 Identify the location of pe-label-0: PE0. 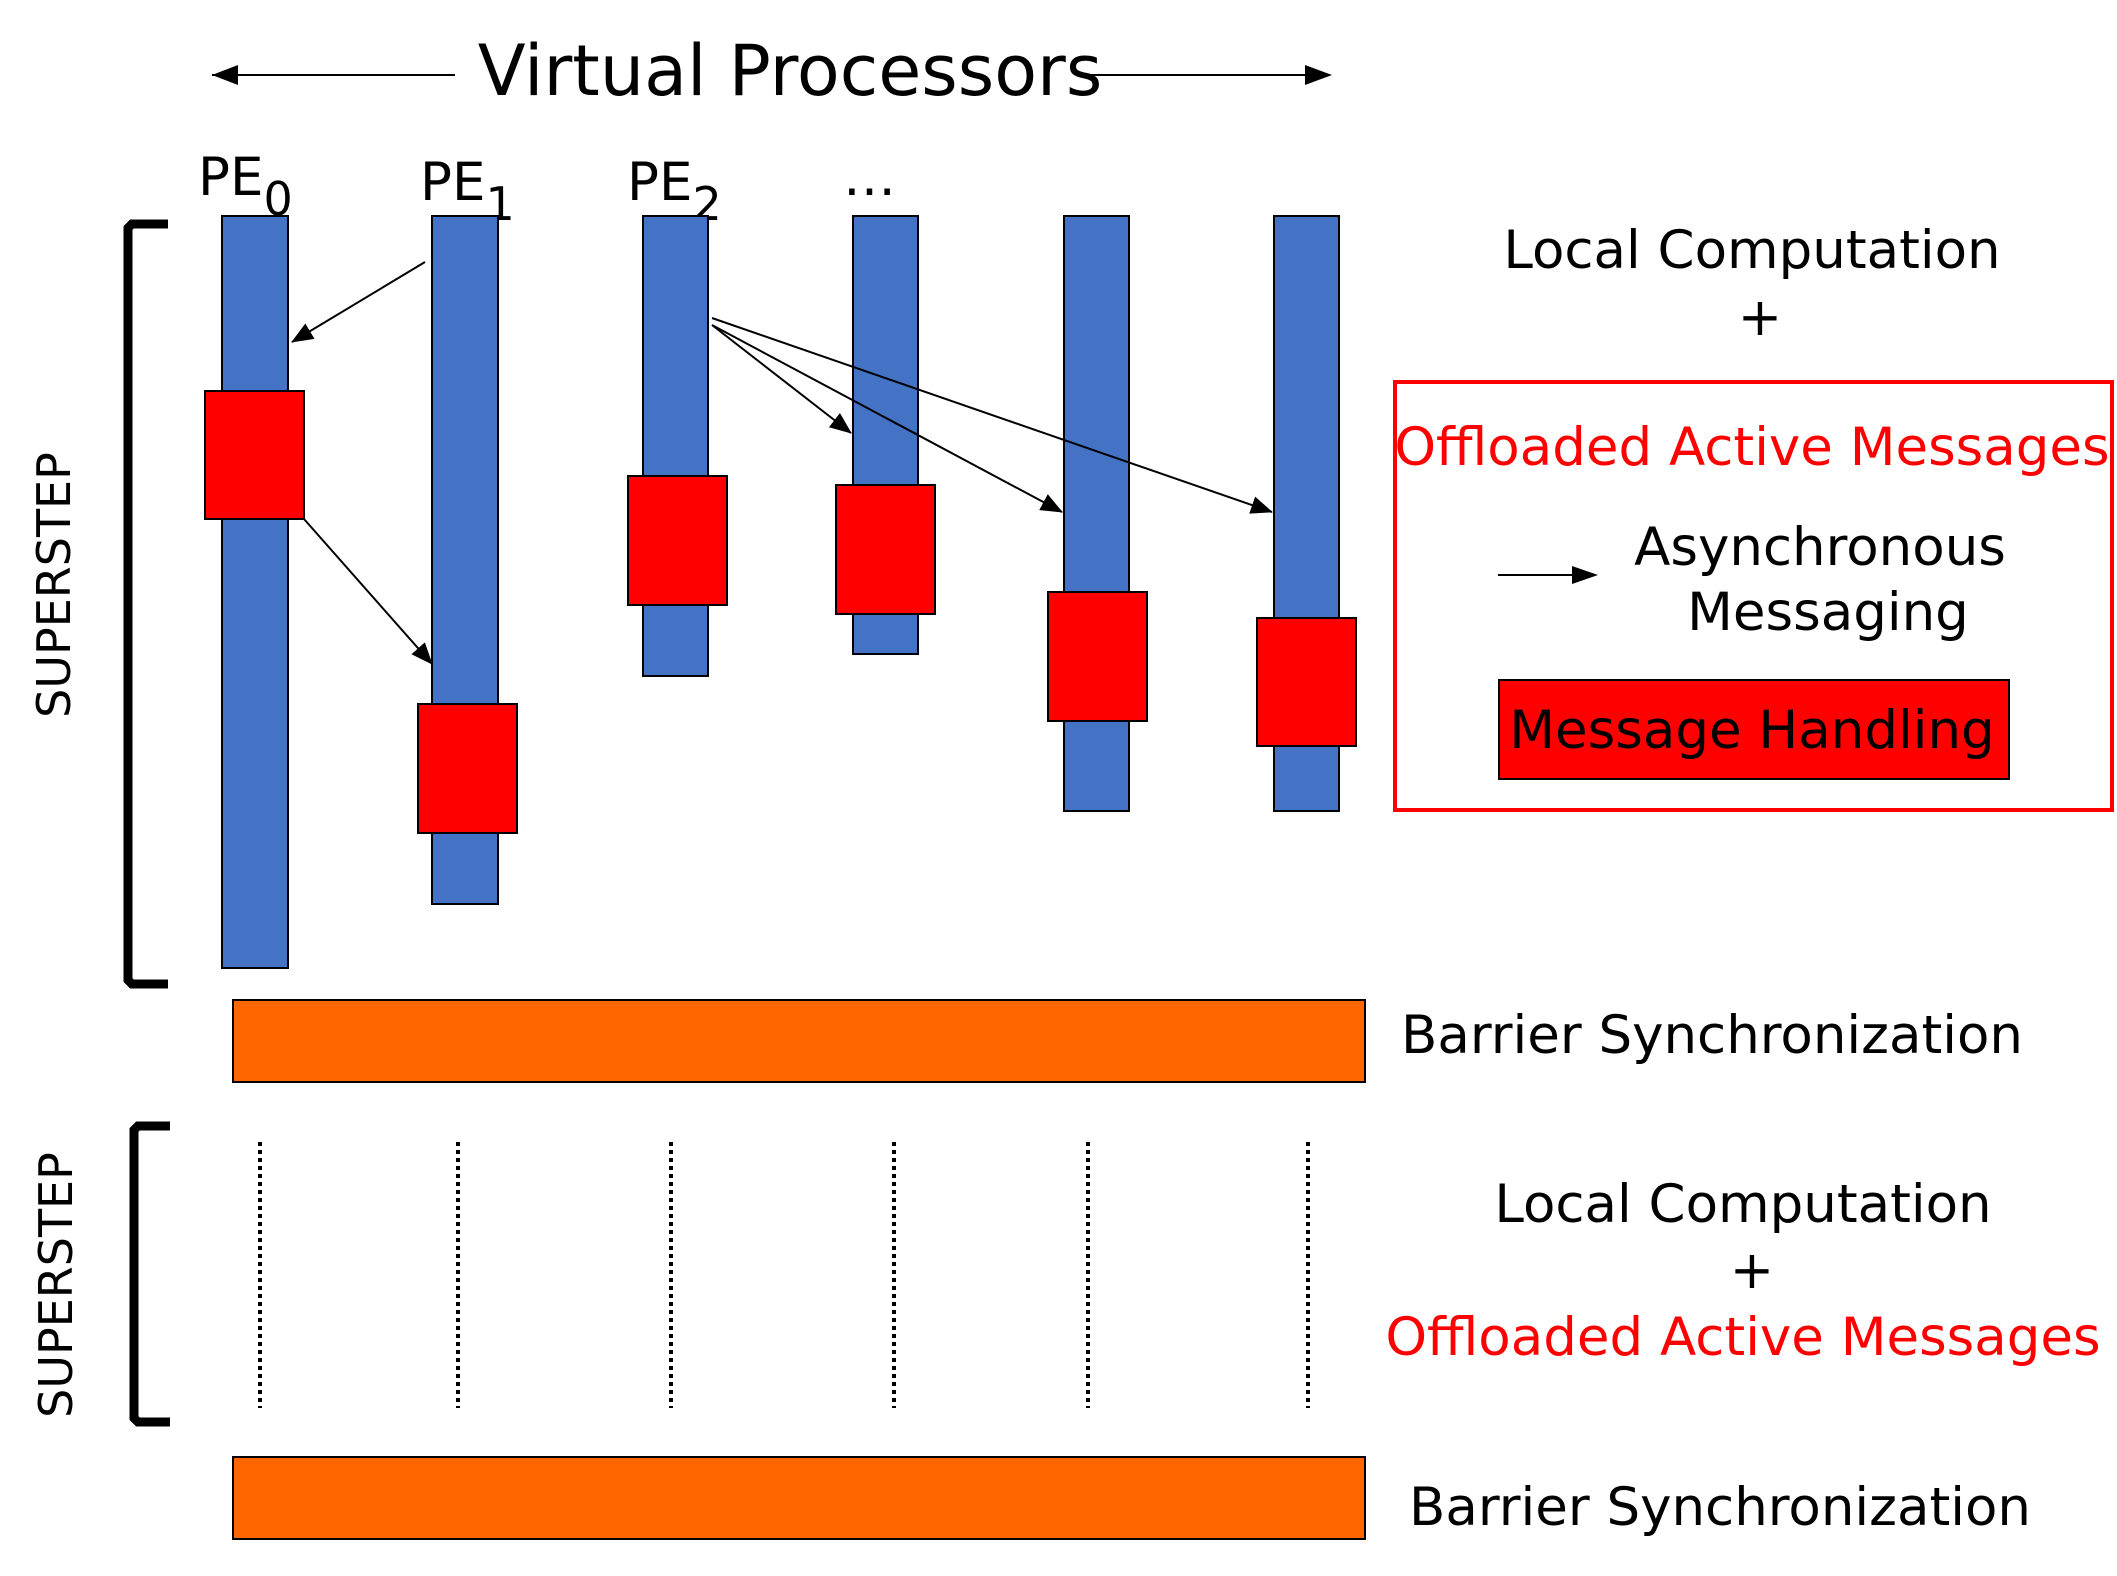
(245, 186).